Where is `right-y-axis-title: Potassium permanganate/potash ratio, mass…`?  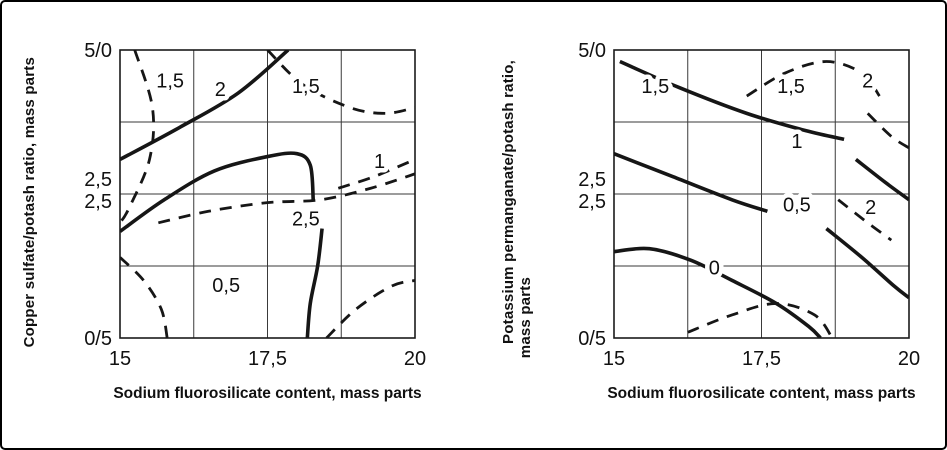
right-y-axis-title: Potassium permanganate/potash ratio, mass… is located at coordinates (517, 202).